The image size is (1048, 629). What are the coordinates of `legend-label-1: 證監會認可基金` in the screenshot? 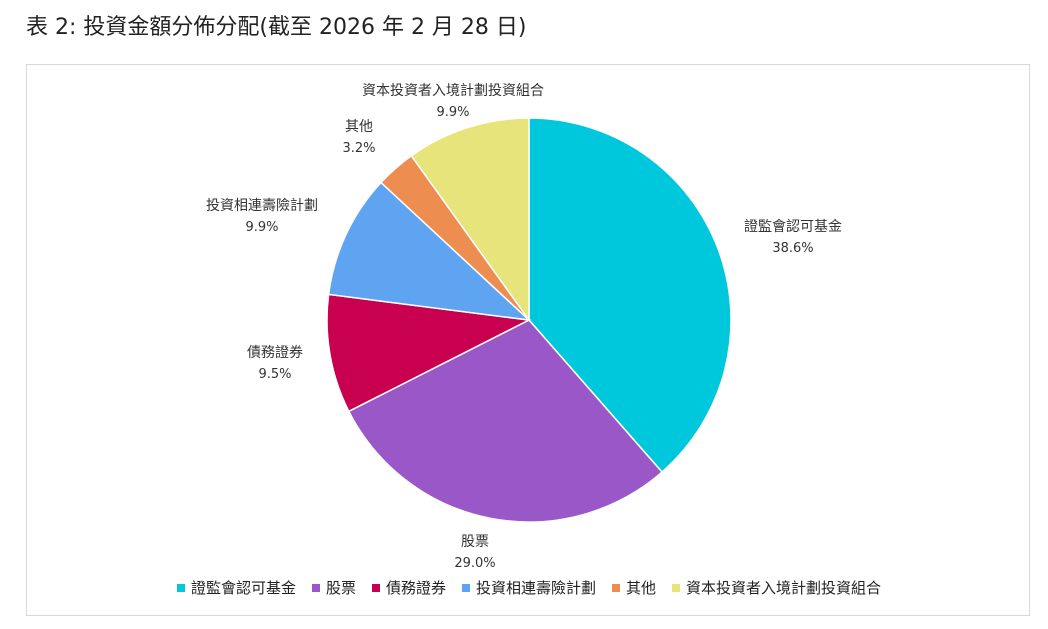 It's located at (243, 588).